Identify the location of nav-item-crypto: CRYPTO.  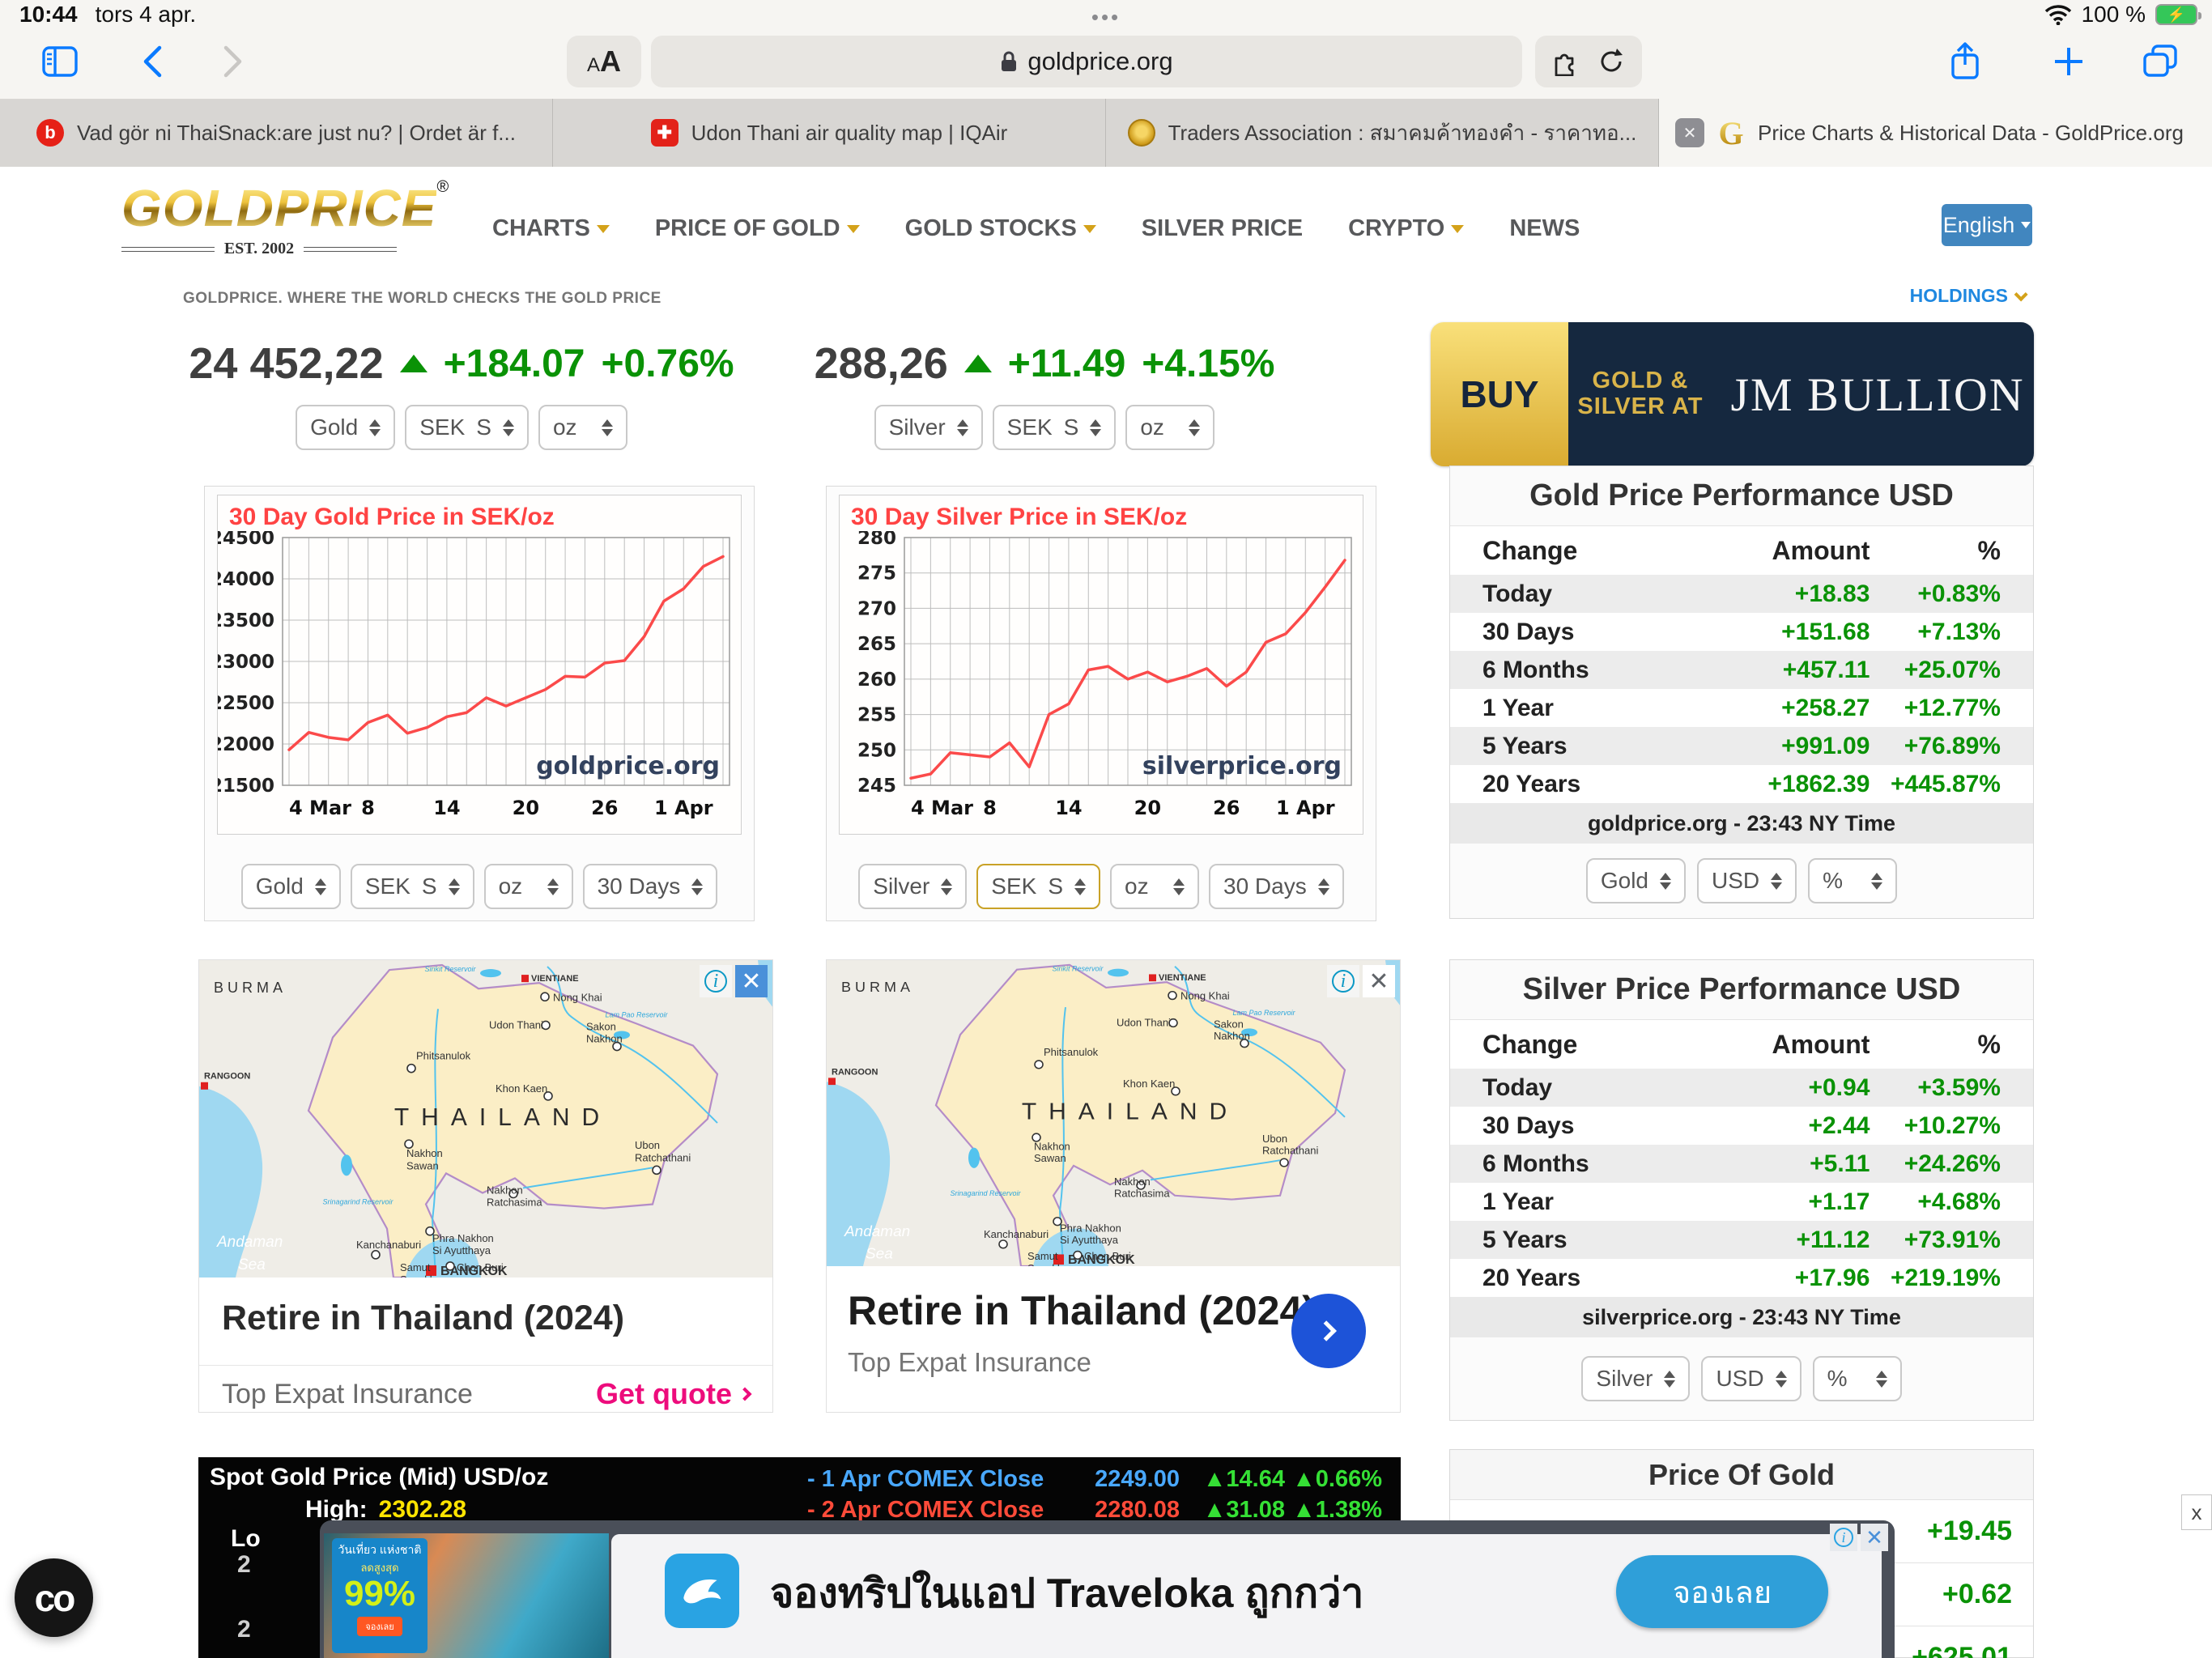
(1406, 228).